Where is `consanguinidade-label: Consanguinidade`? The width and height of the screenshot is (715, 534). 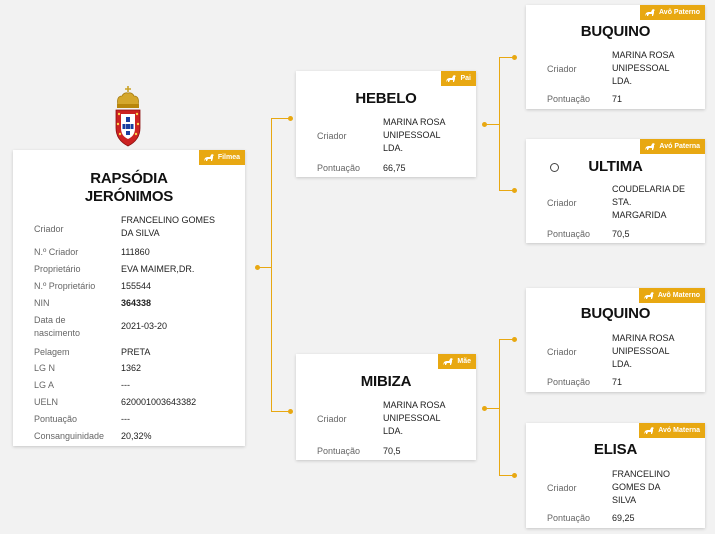
consanguinidade-label: Consanguinidade is located at coordinates (69, 436).